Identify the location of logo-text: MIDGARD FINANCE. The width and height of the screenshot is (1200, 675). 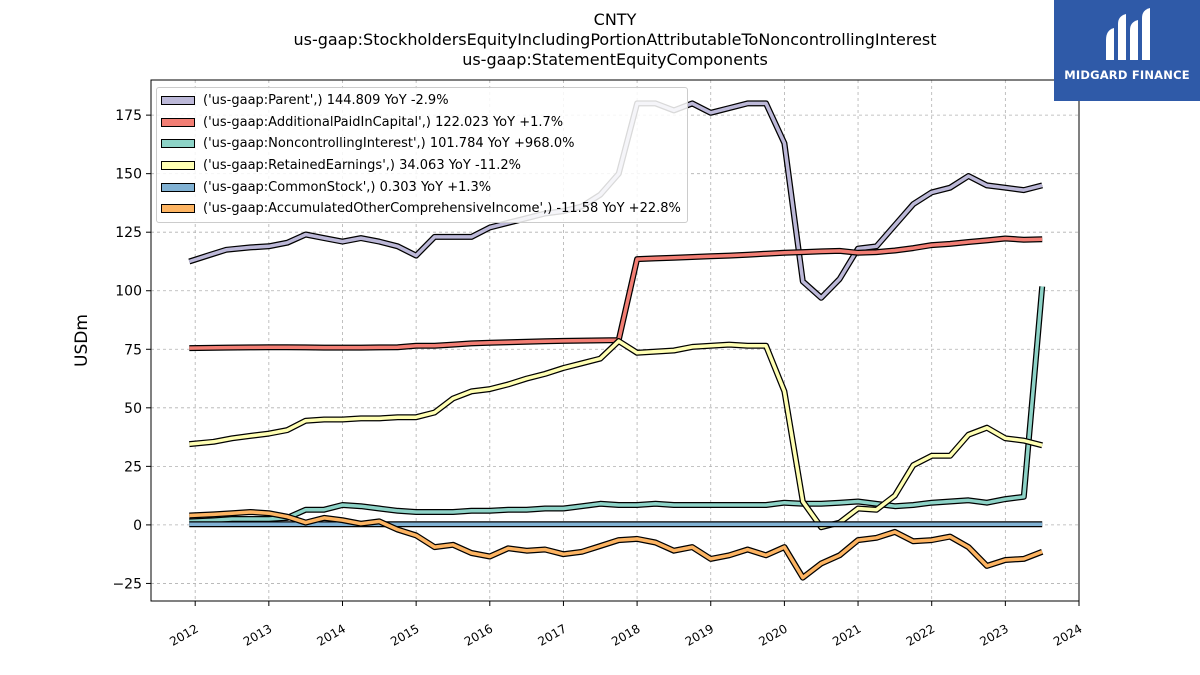
(1127, 75).